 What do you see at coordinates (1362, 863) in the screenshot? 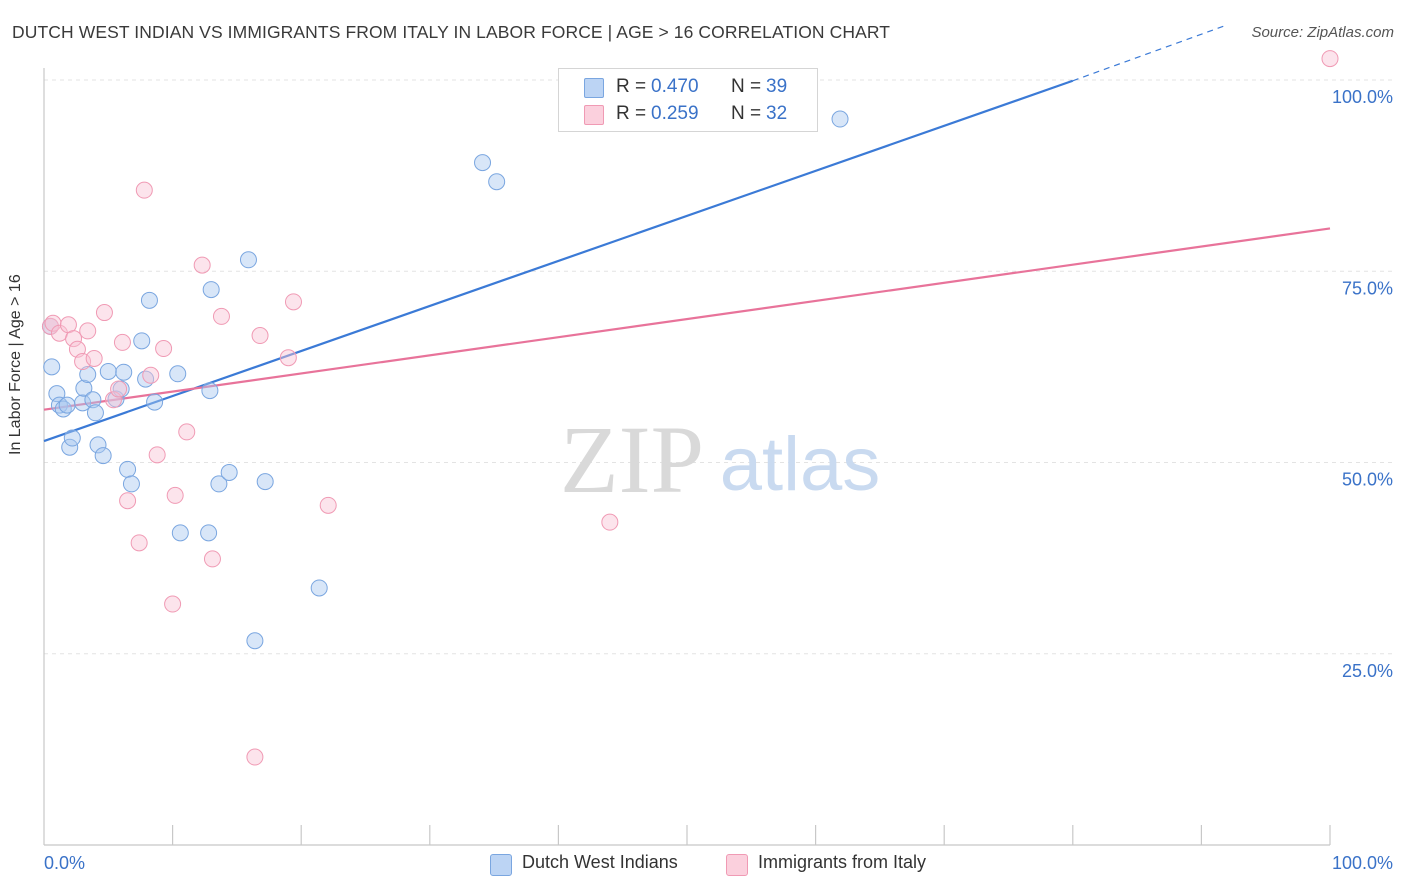
I see `x-tick-label: 100.0%` at bounding box center [1362, 863].